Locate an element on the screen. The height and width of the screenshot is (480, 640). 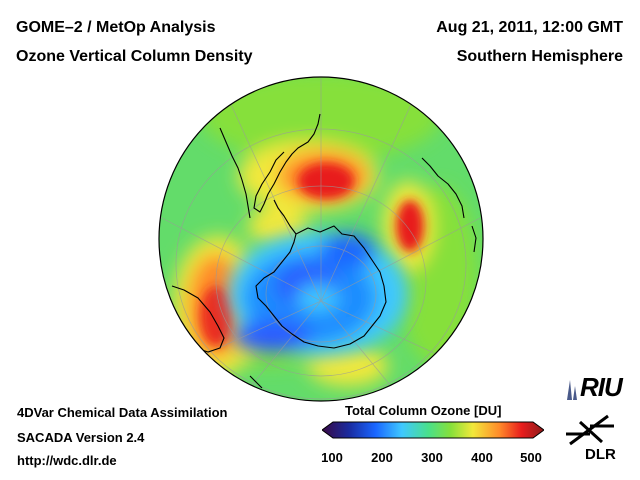
colorbar-tick: 200 is located at coordinates (382, 457).